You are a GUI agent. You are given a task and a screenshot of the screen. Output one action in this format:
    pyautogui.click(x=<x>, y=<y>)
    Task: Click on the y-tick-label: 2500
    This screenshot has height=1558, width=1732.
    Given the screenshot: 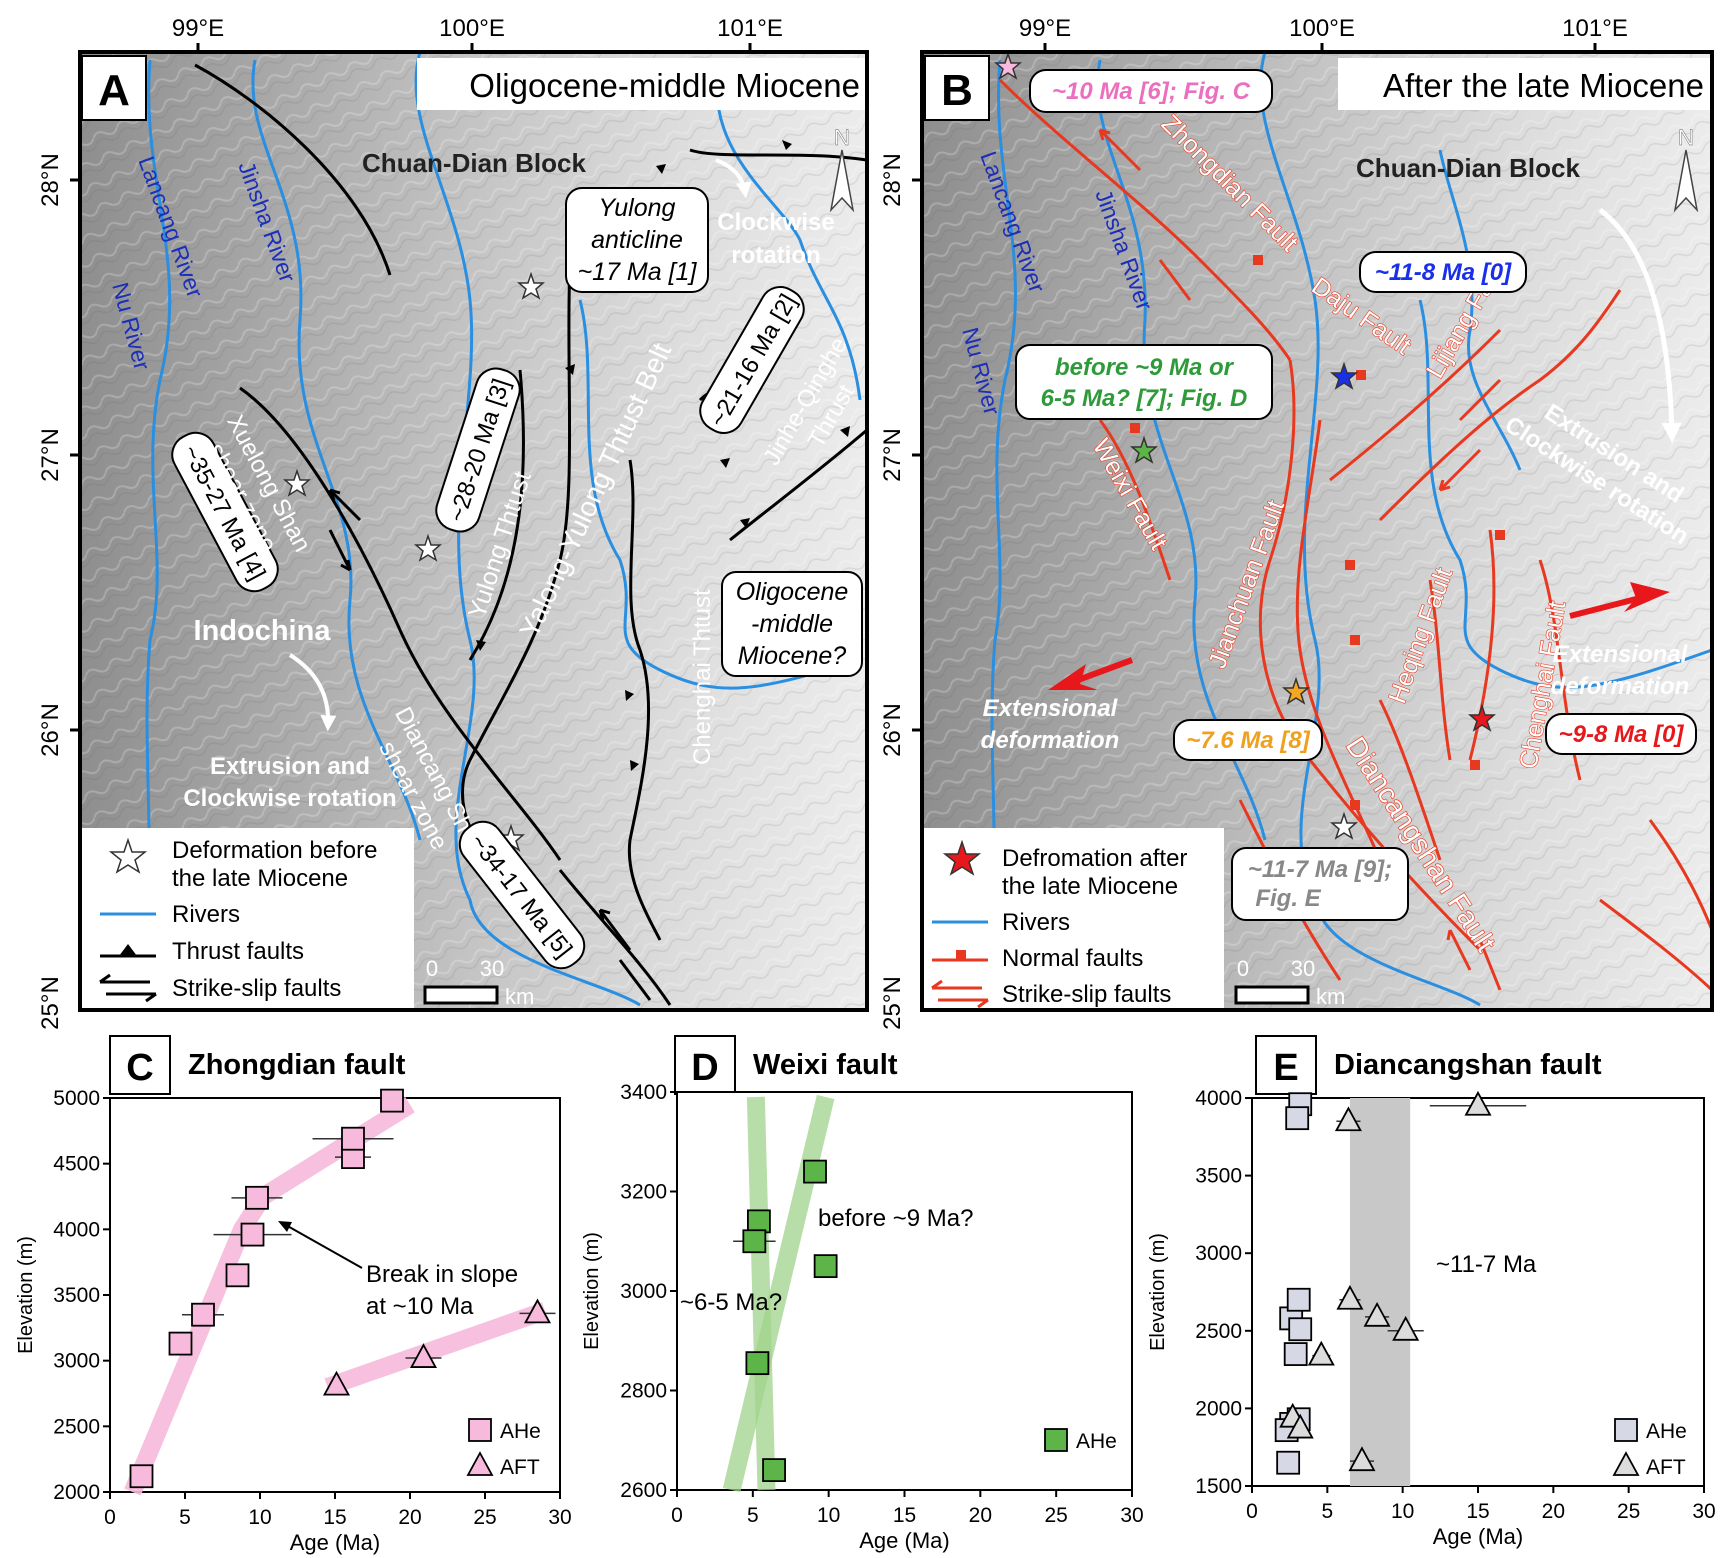 What is the action you would take?
    pyautogui.click(x=1218, y=1331)
    